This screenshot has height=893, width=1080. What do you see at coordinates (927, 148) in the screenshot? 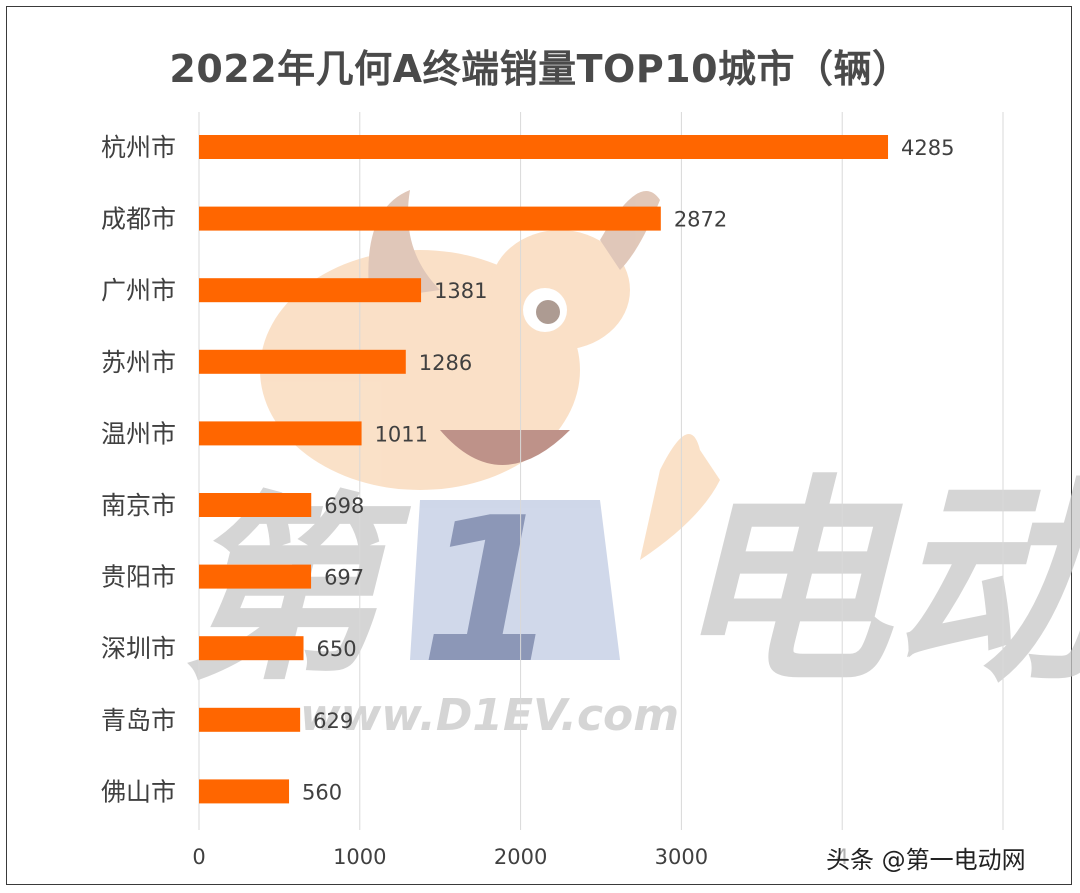
I see `data-label: 4285` at bounding box center [927, 148].